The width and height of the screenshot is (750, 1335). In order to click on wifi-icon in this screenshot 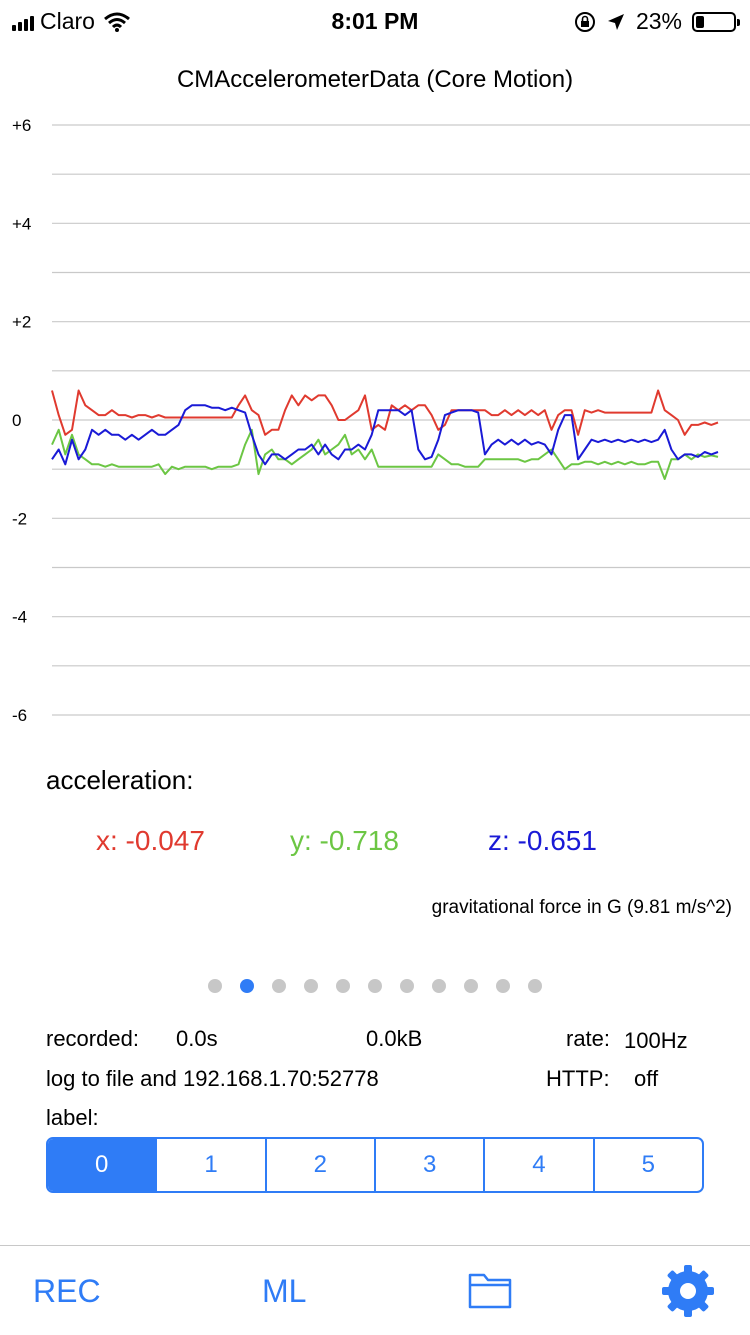, I will do `click(117, 22)`.